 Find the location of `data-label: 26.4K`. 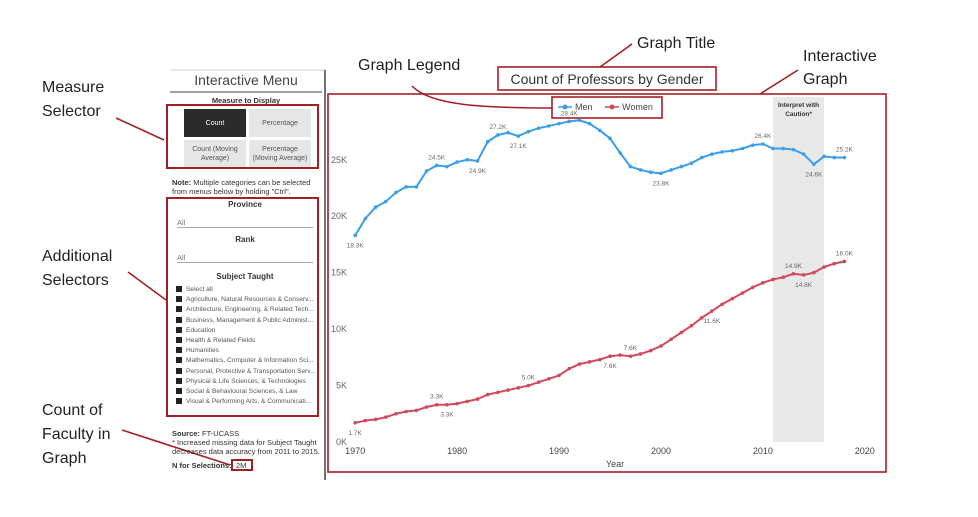

data-label: 26.4K is located at coordinates (763, 136).